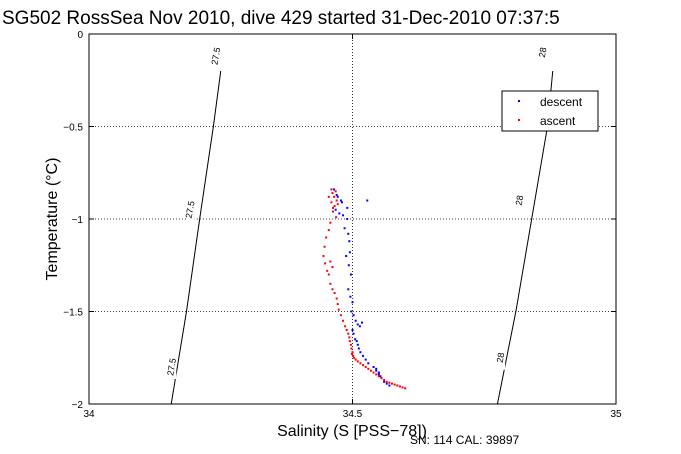  What do you see at coordinates (52, 219) in the screenshot?
I see `y-axis-label: Temperature (°C)` at bounding box center [52, 219].